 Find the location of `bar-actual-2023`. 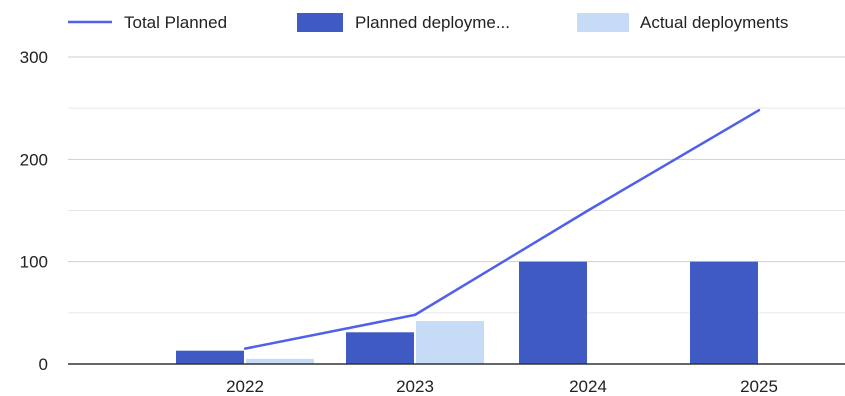

bar-actual-2023 is located at coordinates (450, 342).